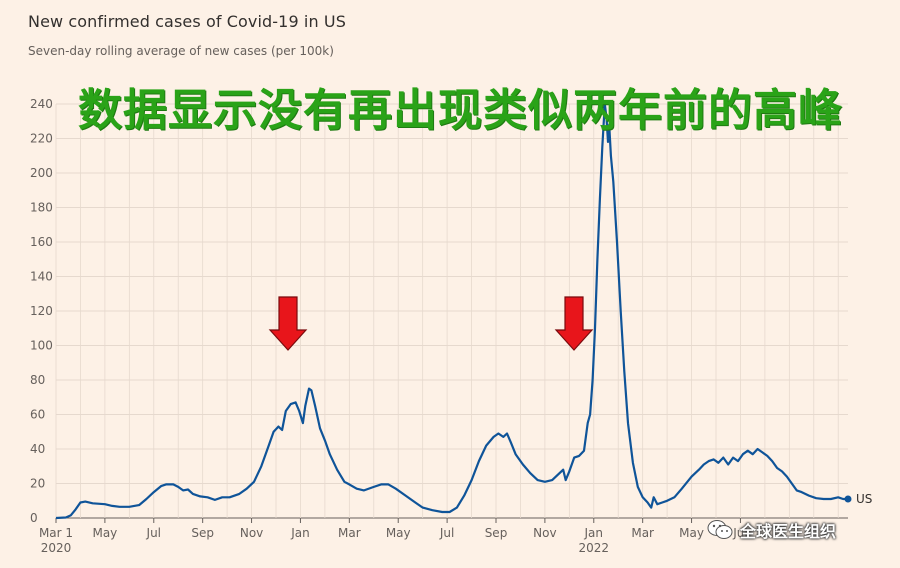 This screenshot has width=900, height=568. I want to click on watermark: 全球医生组织, so click(771, 530).